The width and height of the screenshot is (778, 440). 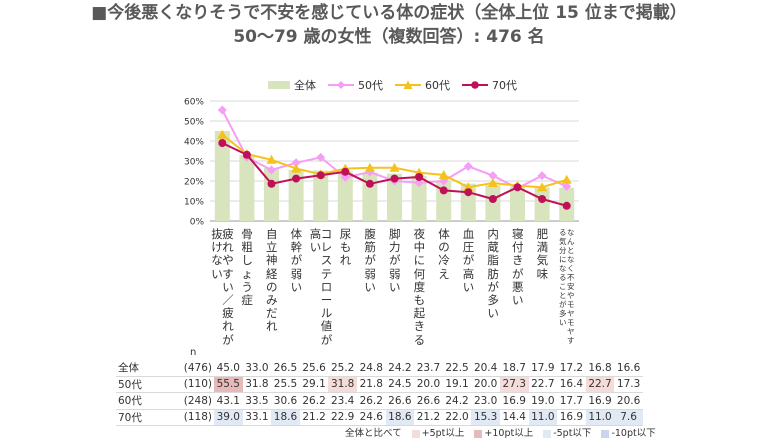 I want to click on table-cell: 33.0, so click(x=257, y=368).